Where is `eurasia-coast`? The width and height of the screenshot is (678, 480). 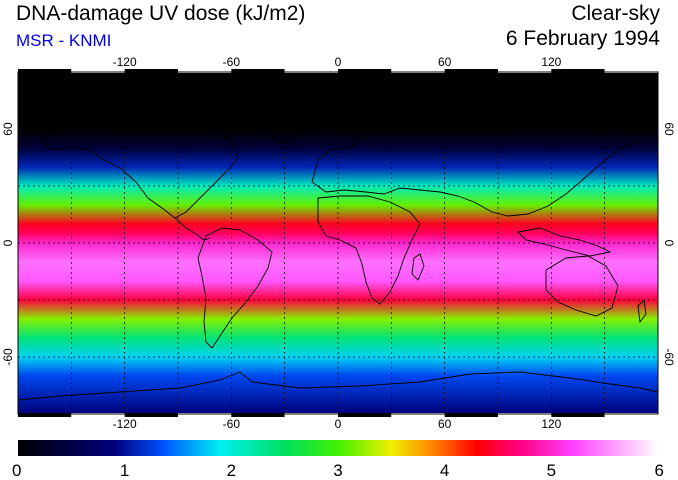 eurasia-coast is located at coordinates (476, 161).